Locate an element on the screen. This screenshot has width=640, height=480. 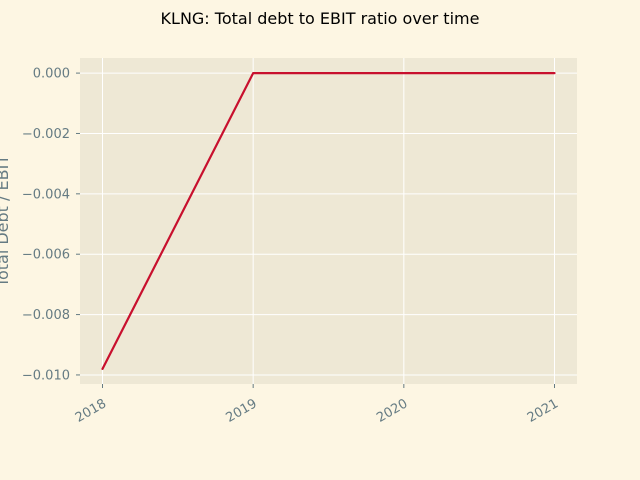
y-axis-ticks: 0.000 −0.002 −0.004 −0.006 −0.008 −0.010 is located at coordinates (51, 225).